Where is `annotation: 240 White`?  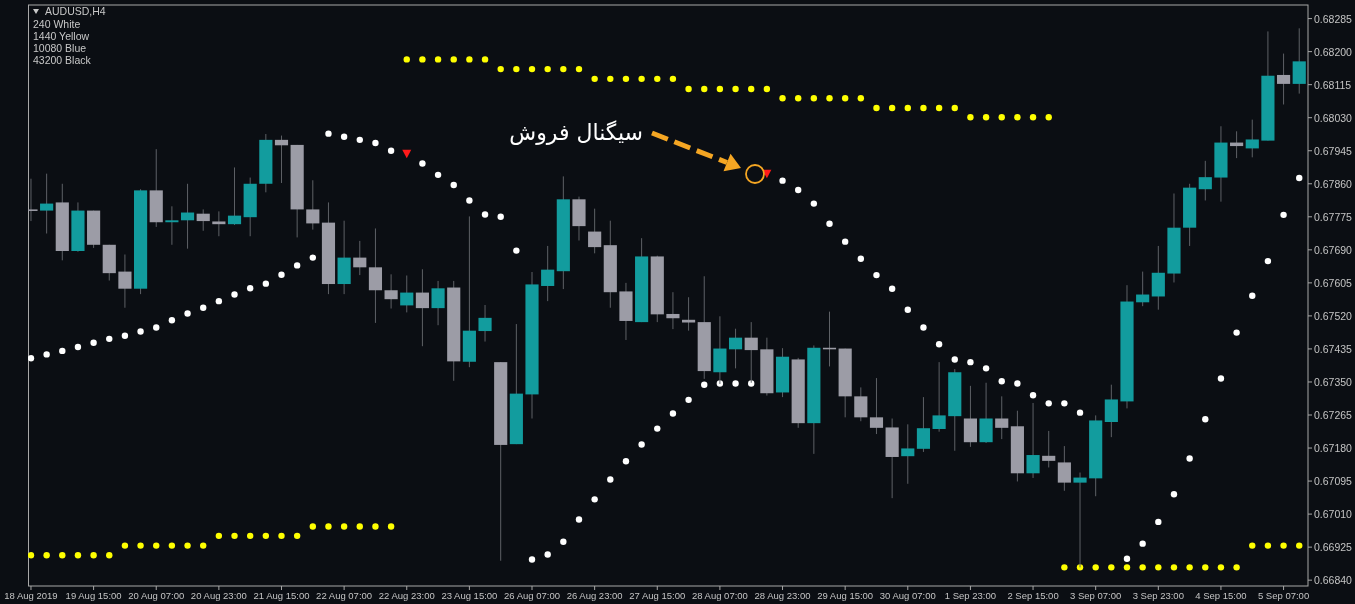
annotation: 240 White is located at coordinates (57, 23).